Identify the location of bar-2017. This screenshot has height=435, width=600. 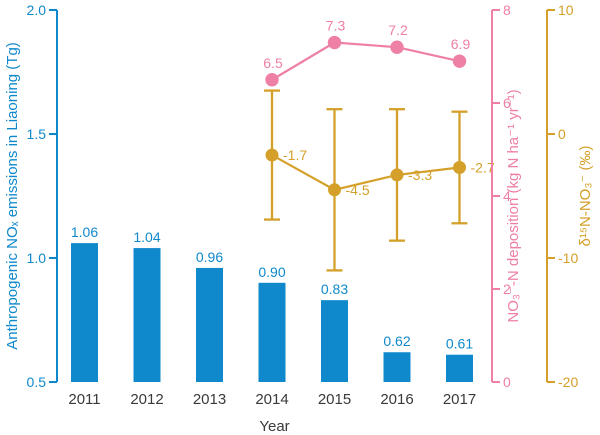
(459, 368).